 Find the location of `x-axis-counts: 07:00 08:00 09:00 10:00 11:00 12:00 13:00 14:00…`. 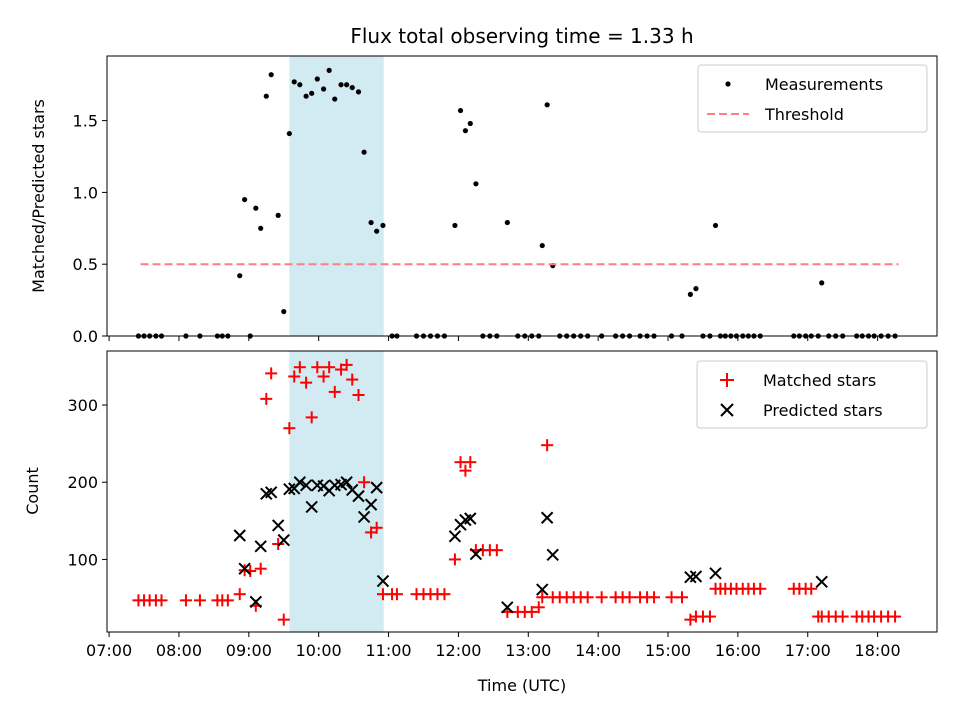

x-axis-counts: 07:00 08:00 09:00 10:00 11:00 12:00 13:00 14:00… is located at coordinates (493, 646).